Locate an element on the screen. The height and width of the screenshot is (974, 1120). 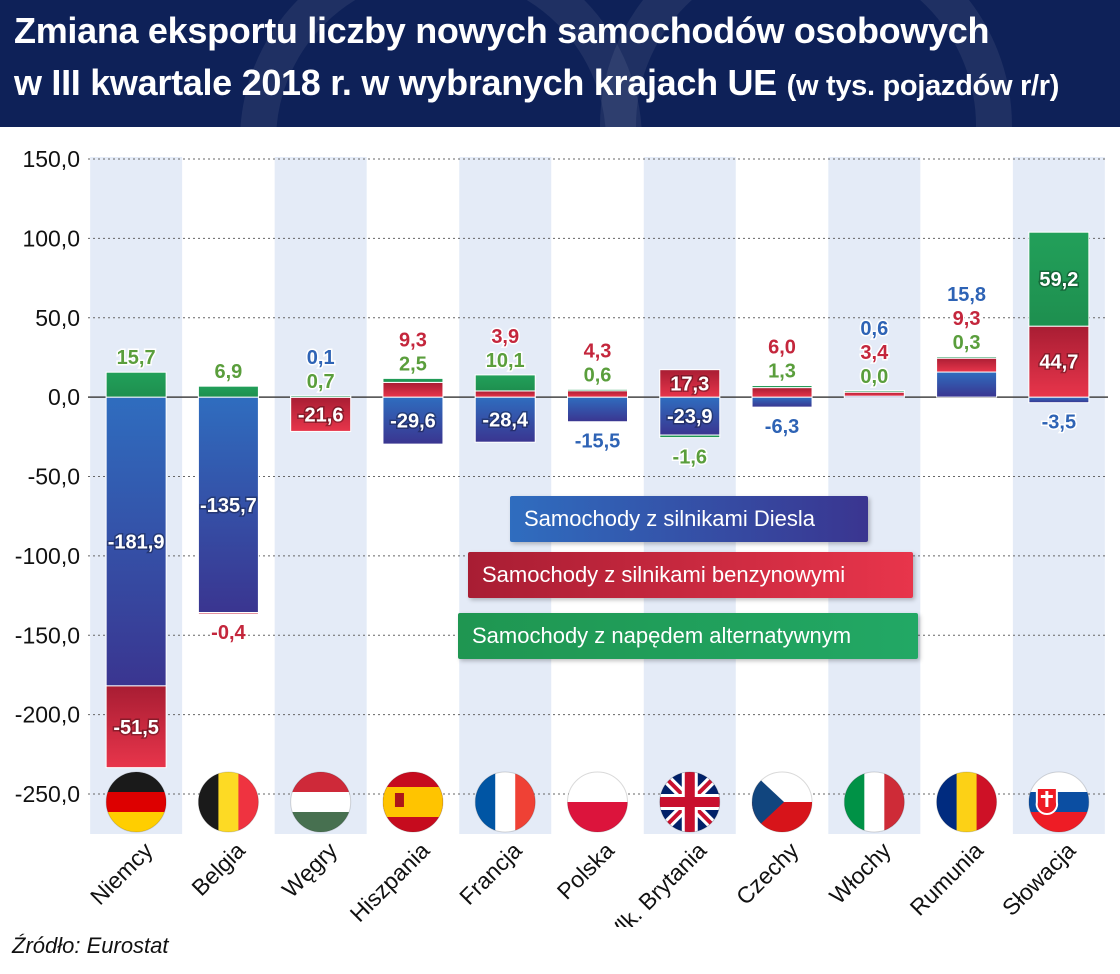
data-label: -51,5 is located at coordinates (136, 728).